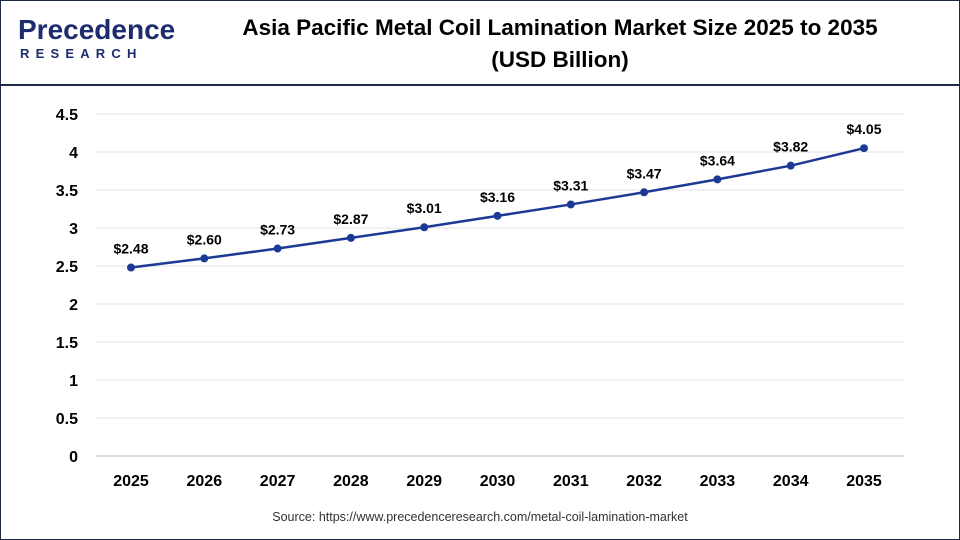 The image size is (960, 540). What do you see at coordinates (204, 239) in the screenshot?
I see `data-label: $2.60` at bounding box center [204, 239].